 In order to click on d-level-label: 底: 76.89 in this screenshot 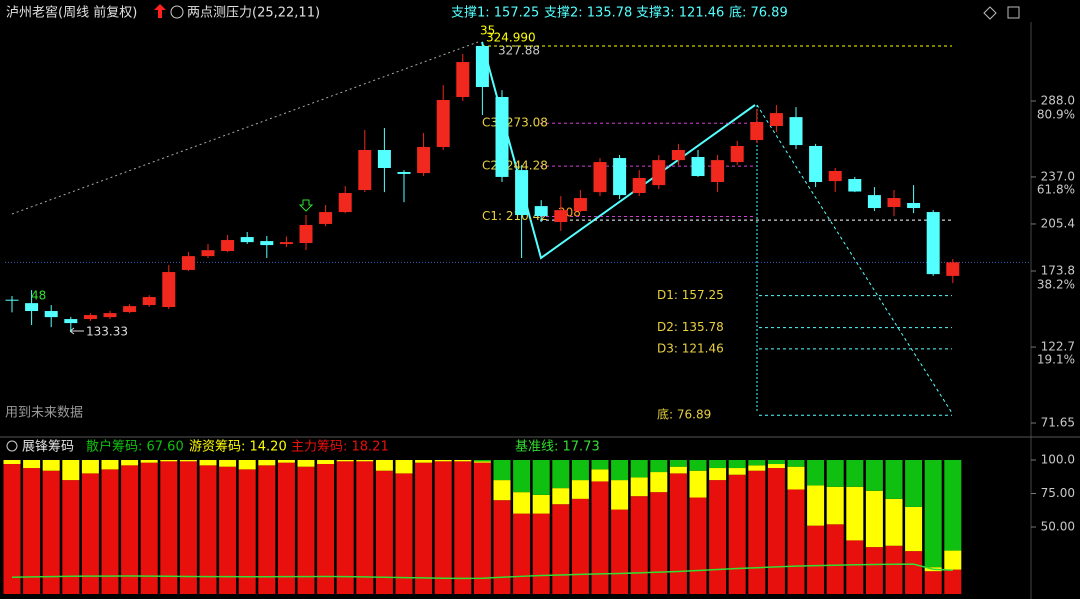, I will do `click(684, 414)`.